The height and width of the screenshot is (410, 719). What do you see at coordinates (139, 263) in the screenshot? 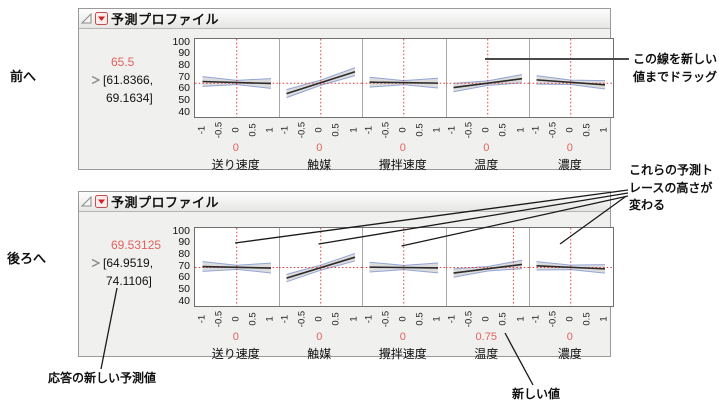
I see `response-value-block: 69.53125 [64.9519, 74.1106]` at bounding box center [139, 263].